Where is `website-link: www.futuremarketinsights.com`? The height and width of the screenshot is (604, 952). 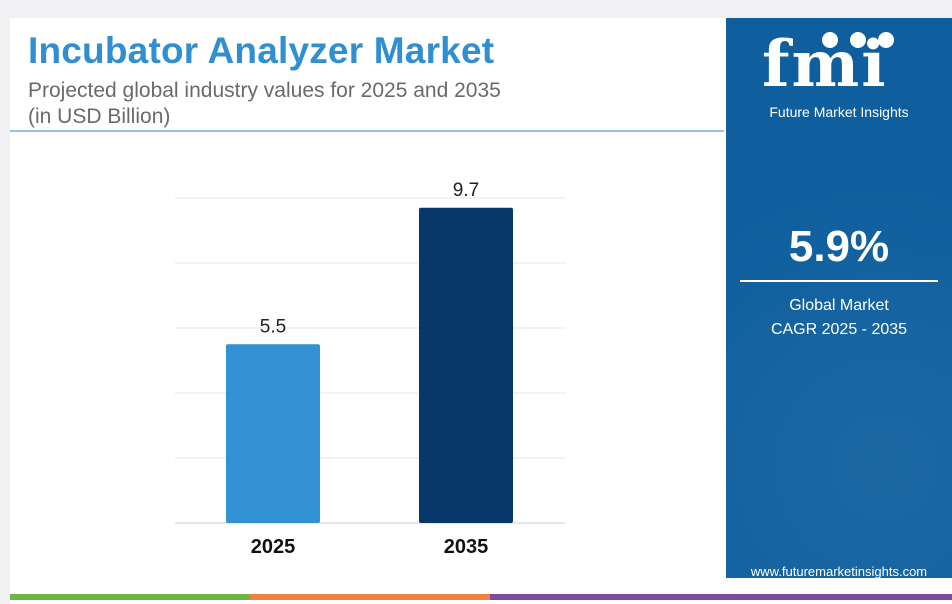 website-link: www.futuremarketinsights.com is located at coordinates (839, 571).